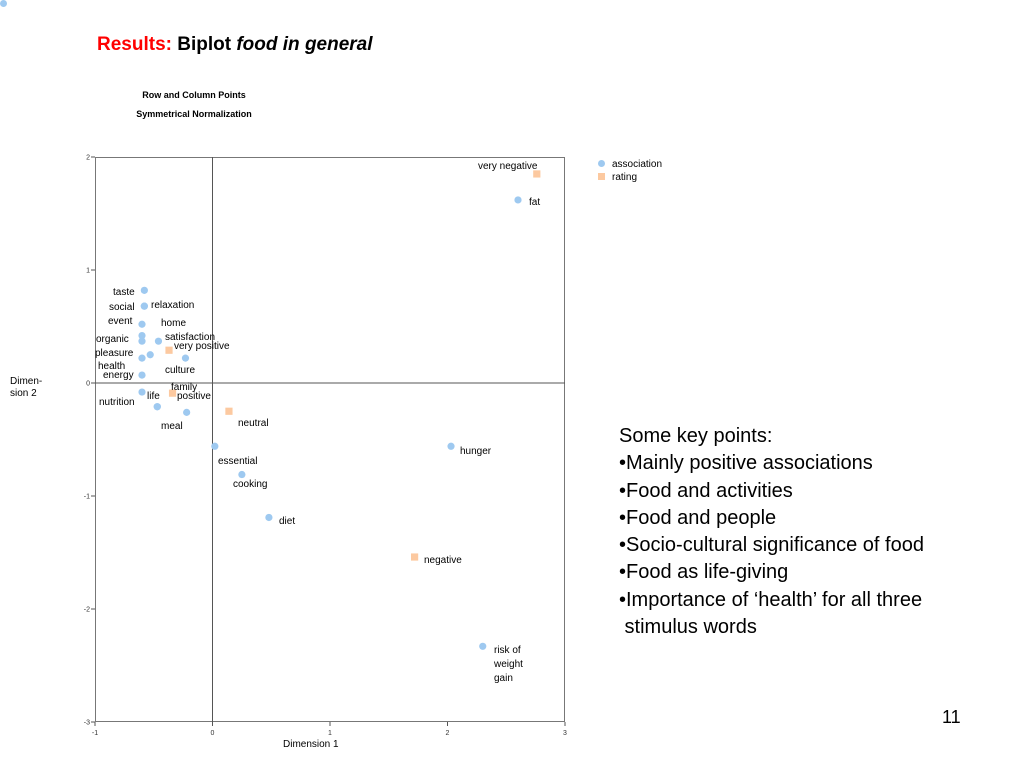 This screenshot has height=768, width=1024. What do you see at coordinates (194, 396) in the screenshot?
I see `point-label-positive: positive` at bounding box center [194, 396].